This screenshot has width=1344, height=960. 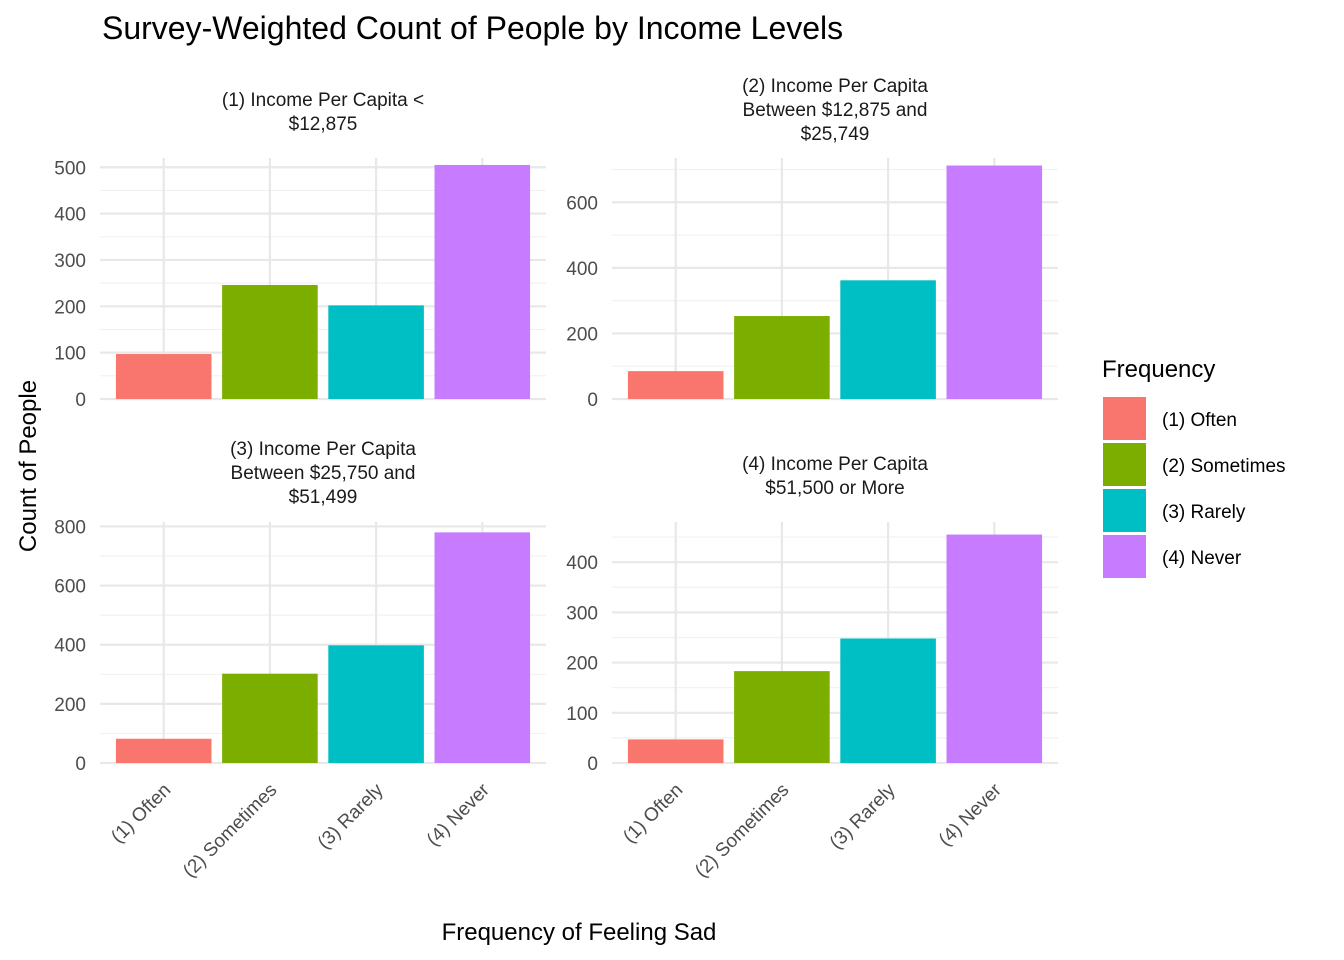 I want to click on facet-title: (1) Income Per Capita < $12,875, so click(x=323, y=112).